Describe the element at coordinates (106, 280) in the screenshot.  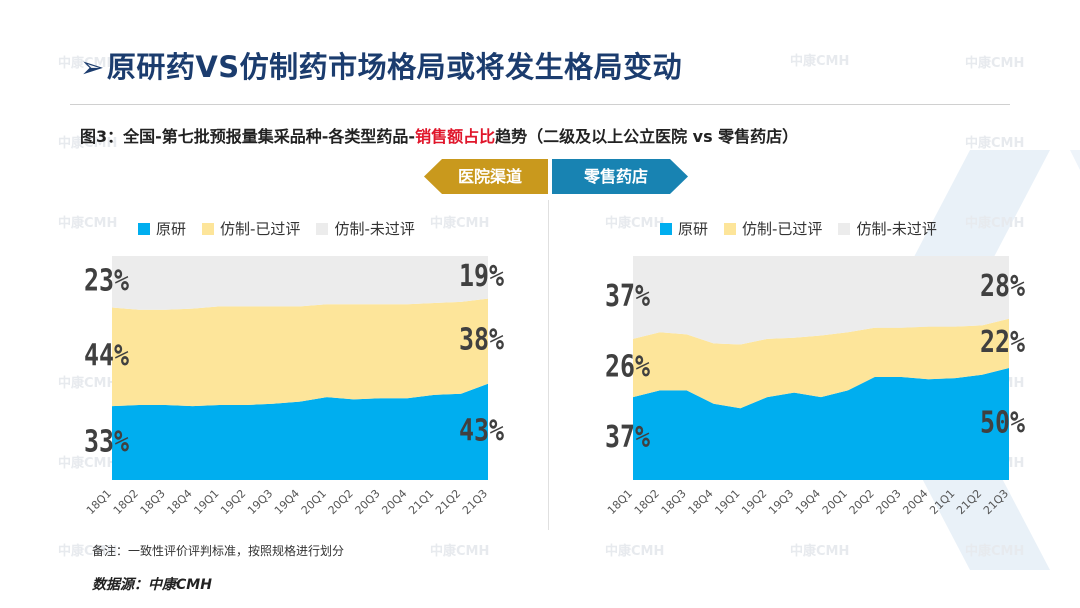
I see `data-label: 23%` at that location.